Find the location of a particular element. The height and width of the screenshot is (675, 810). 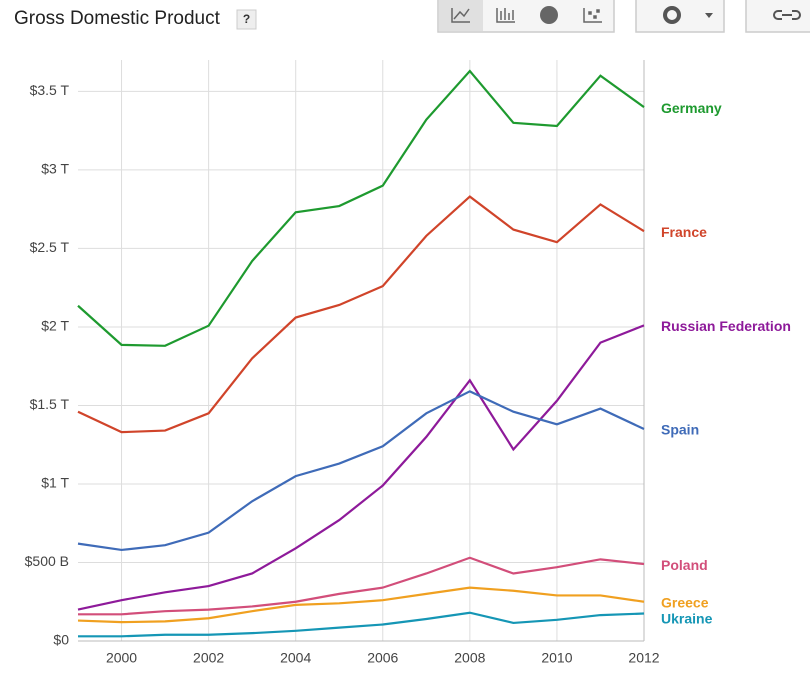

x-tick-label: 2004 is located at coordinates (295, 658).